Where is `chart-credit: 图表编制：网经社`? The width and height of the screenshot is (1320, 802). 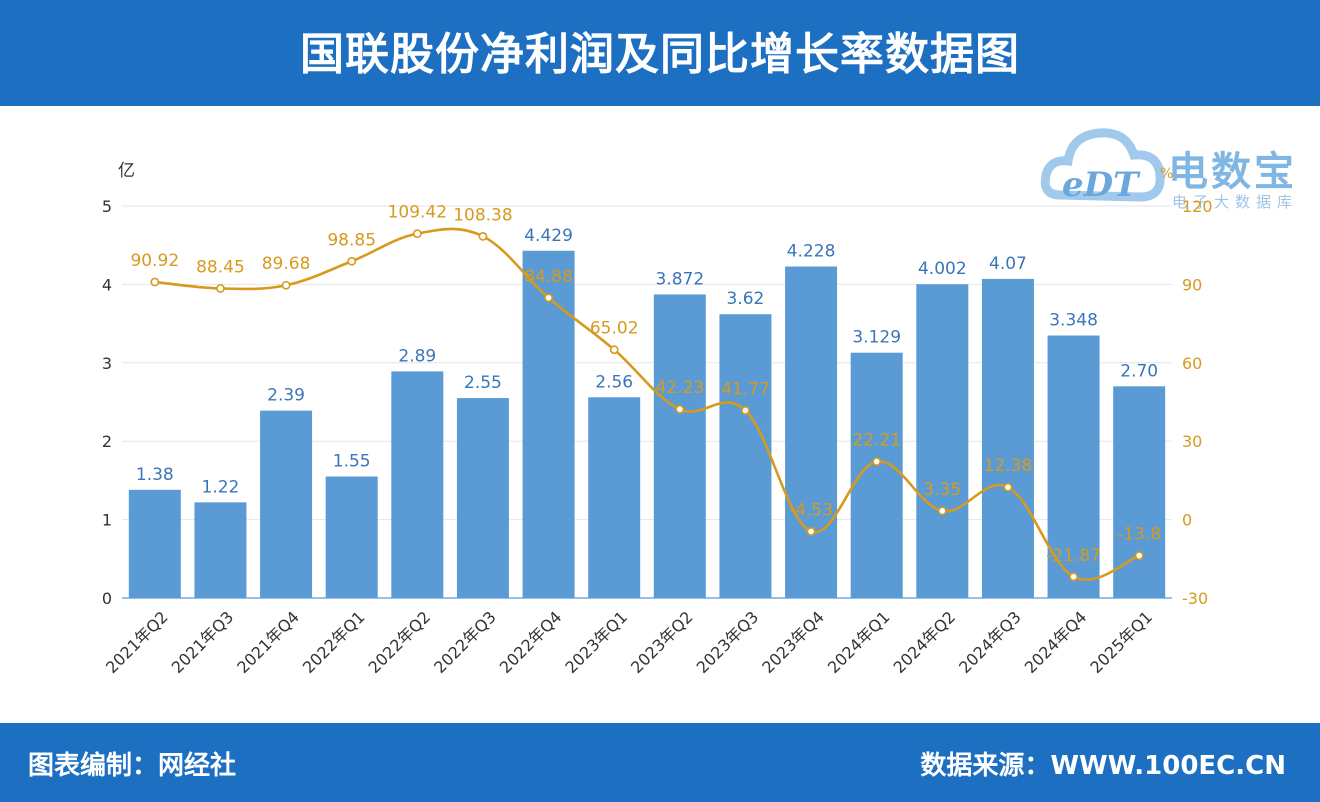 chart-credit: 图表编制：网经社 is located at coordinates (132, 766).